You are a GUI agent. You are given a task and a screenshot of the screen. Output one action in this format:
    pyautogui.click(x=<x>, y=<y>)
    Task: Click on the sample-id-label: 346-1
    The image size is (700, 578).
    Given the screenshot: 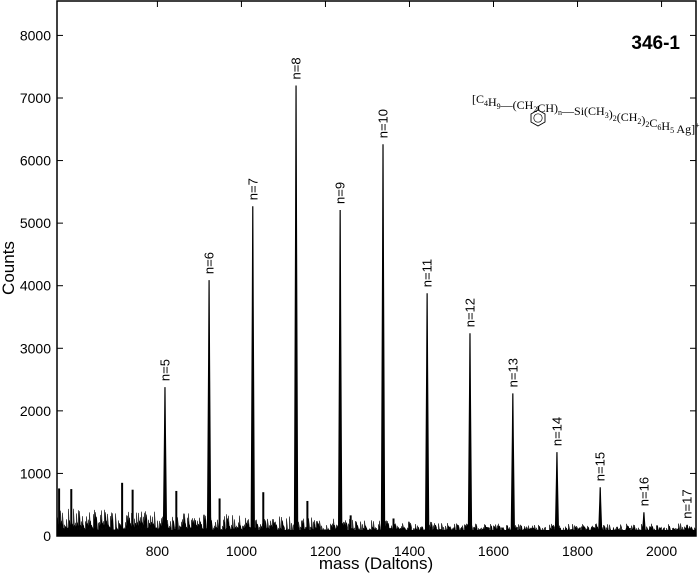 What is the action you would take?
    pyautogui.click(x=655, y=43)
    